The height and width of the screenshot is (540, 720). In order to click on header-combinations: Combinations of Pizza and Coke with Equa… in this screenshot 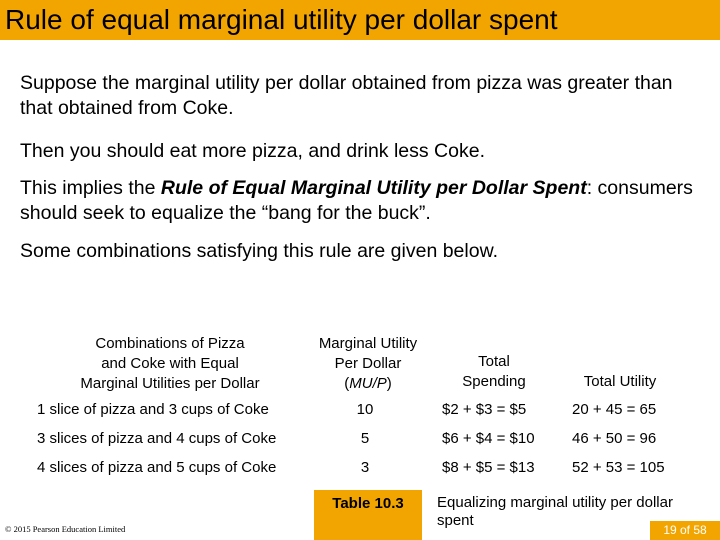, I will do `click(170, 364)`.